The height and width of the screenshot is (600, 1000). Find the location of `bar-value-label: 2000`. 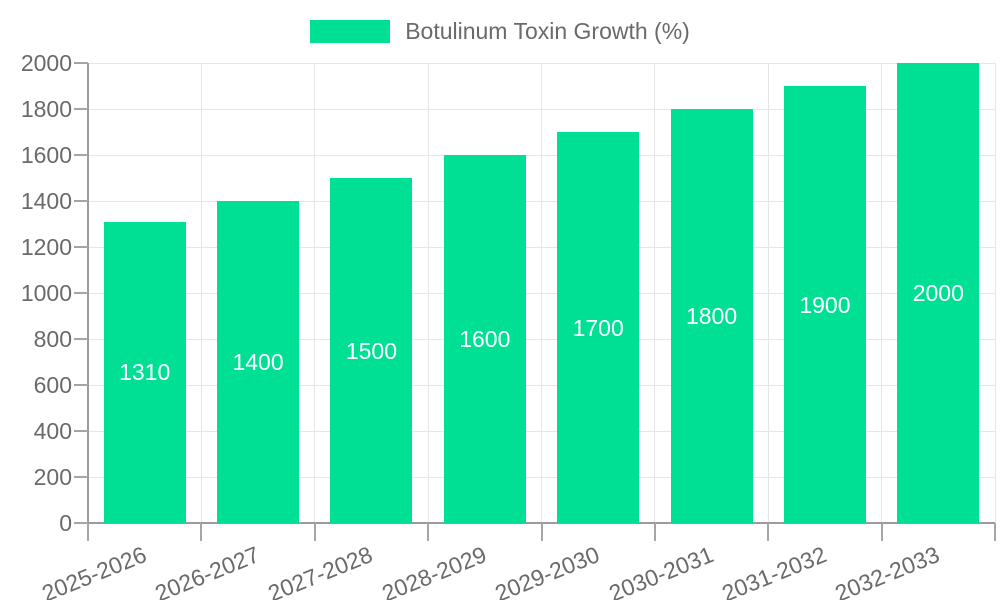

bar-value-label: 2000 is located at coordinates (938, 293).